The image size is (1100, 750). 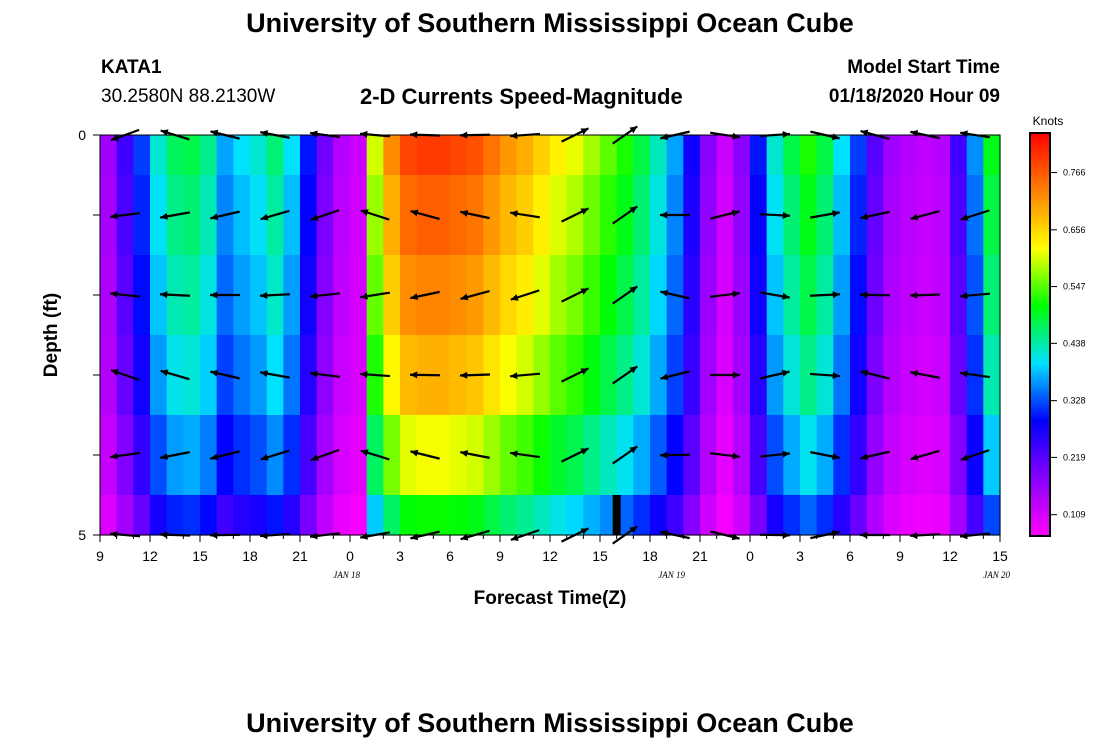 What do you see at coordinates (346, 575) in the screenshot?
I see `x-date-label: JAN 18` at bounding box center [346, 575].